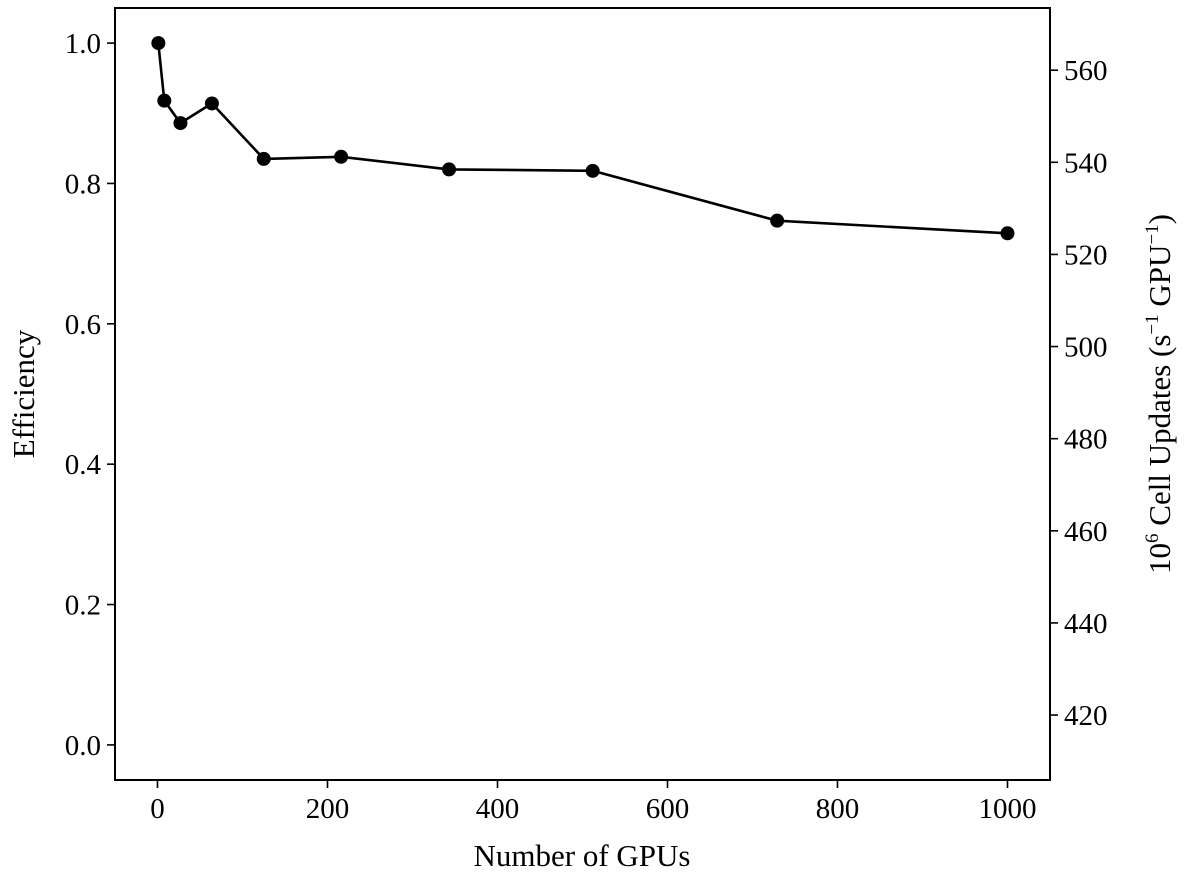  What do you see at coordinates (1086, 624) in the screenshot?
I see `y2-tick-label: 440` at bounding box center [1086, 624].